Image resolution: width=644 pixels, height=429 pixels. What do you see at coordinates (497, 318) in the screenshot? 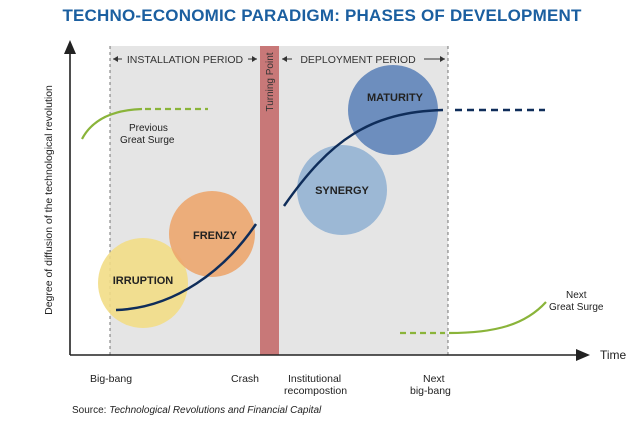
I see `next-surge-curve` at bounding box center [497, 318].